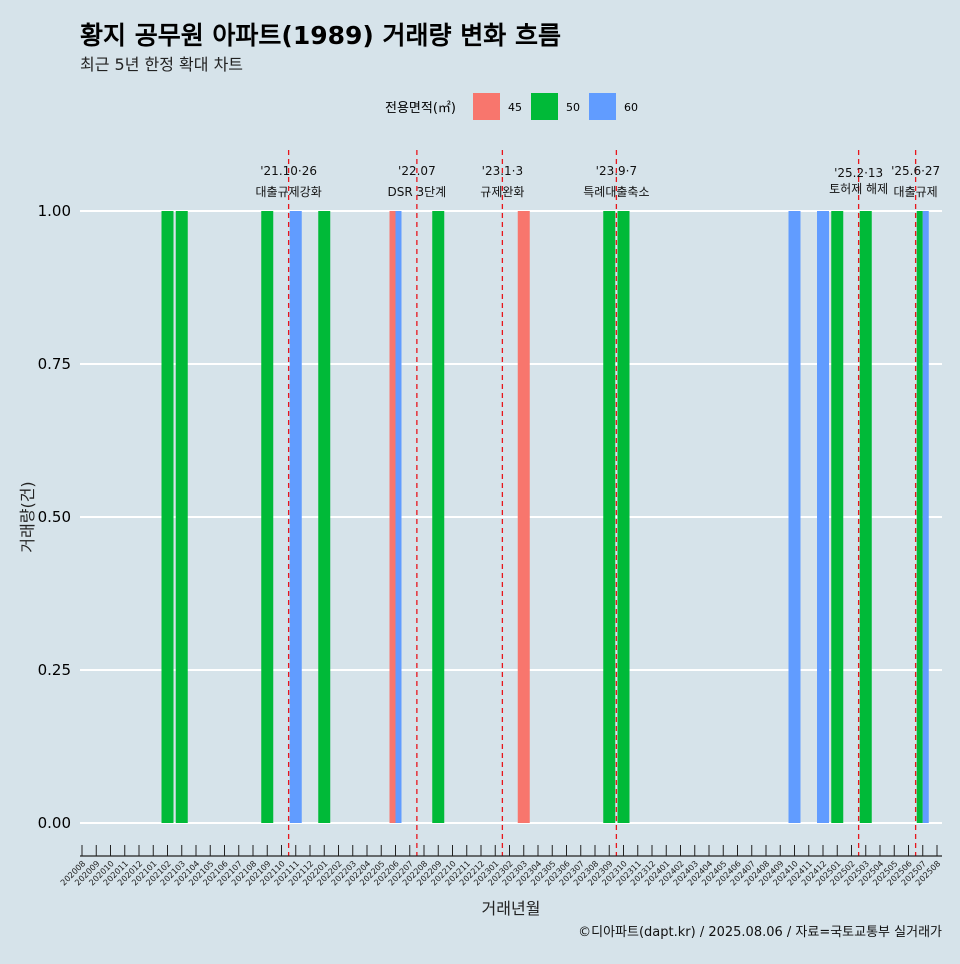 The image size is (960, 964). Describe the element at coordinates (417, 192) in the screenshot. I see `event-label: DSR 3단계` at that location.